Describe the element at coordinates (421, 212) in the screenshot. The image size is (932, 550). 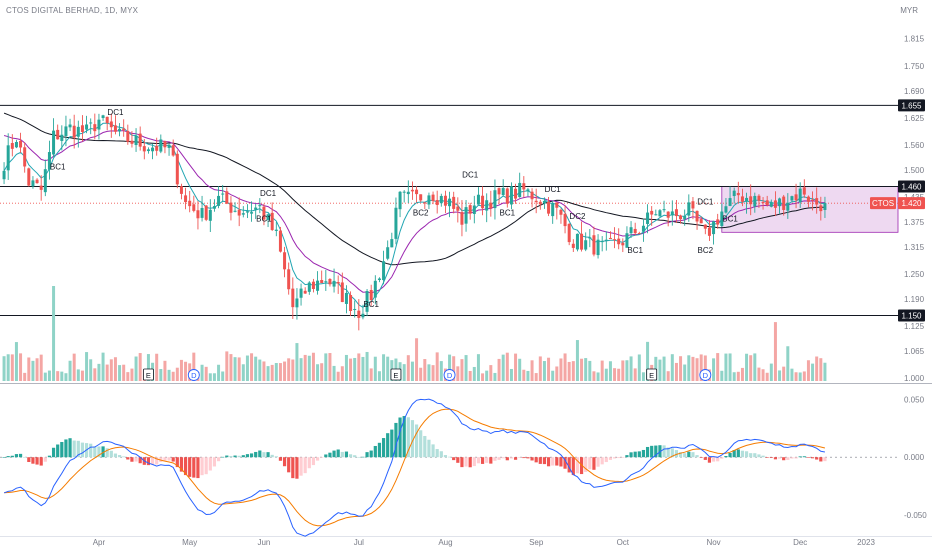
I see `signal-label: BC2` at that location.